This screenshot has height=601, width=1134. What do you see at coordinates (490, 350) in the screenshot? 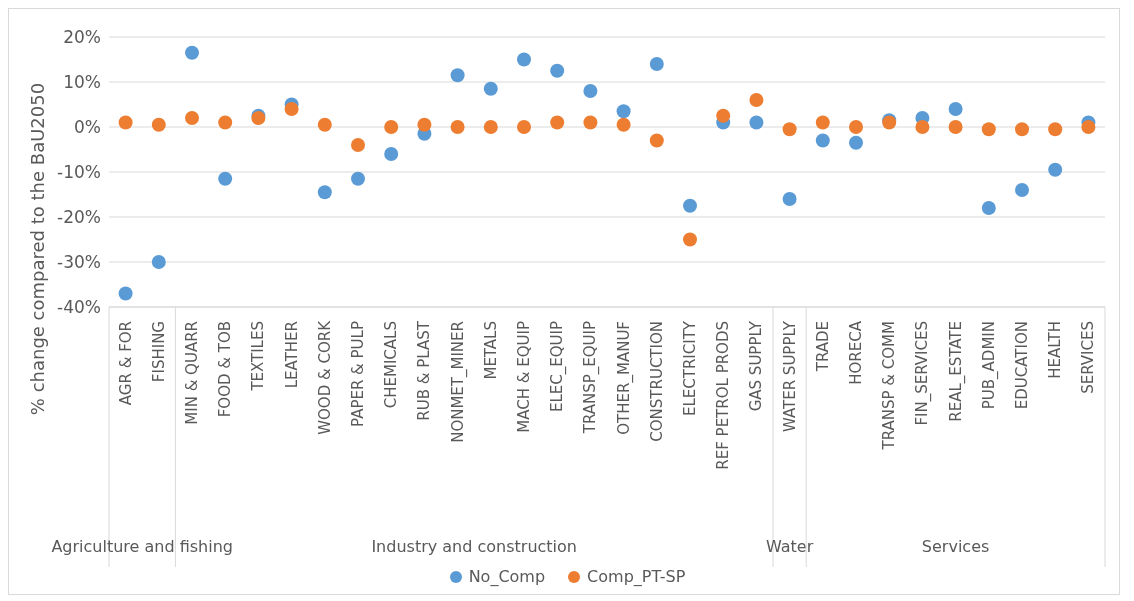
I see `x-tick-label: METALS` at bounding box center [490, 350].